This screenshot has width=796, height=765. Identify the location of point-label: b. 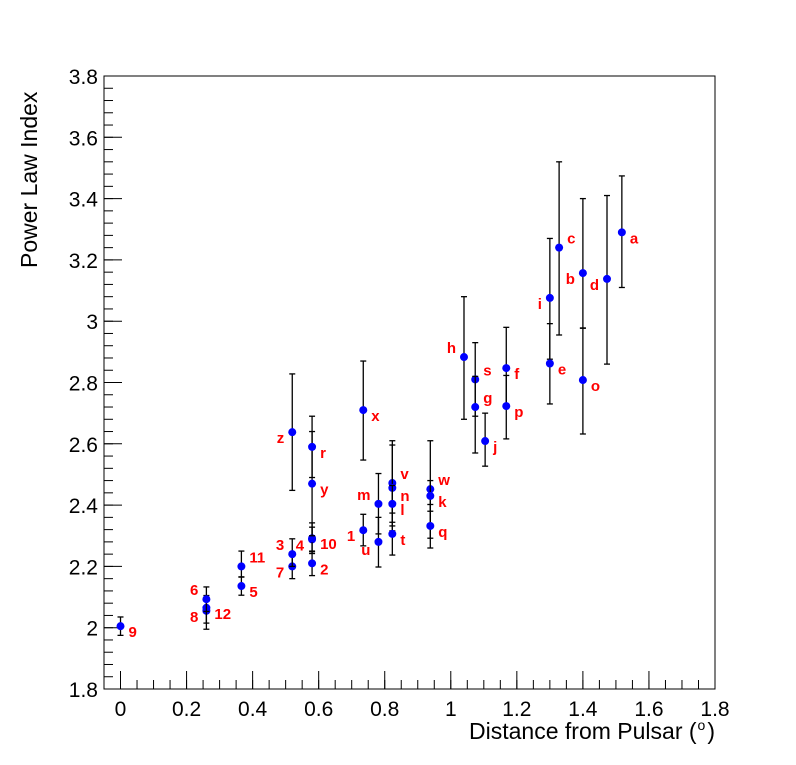
(570, 279).